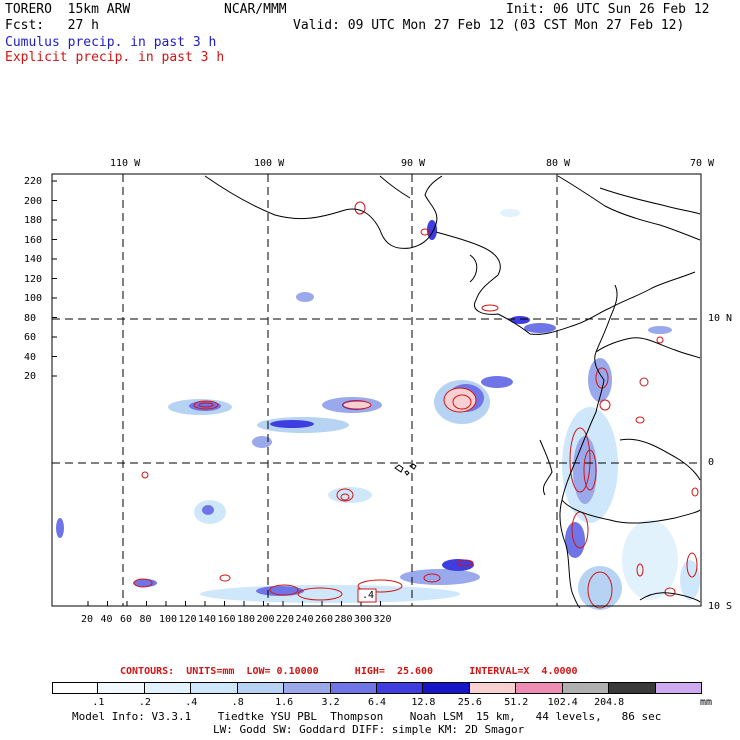  Describe the element at coordinates (115, 57) in the screenshot. I see `explicit-precip-label: Explicit precip. in past 3 h` at that location.